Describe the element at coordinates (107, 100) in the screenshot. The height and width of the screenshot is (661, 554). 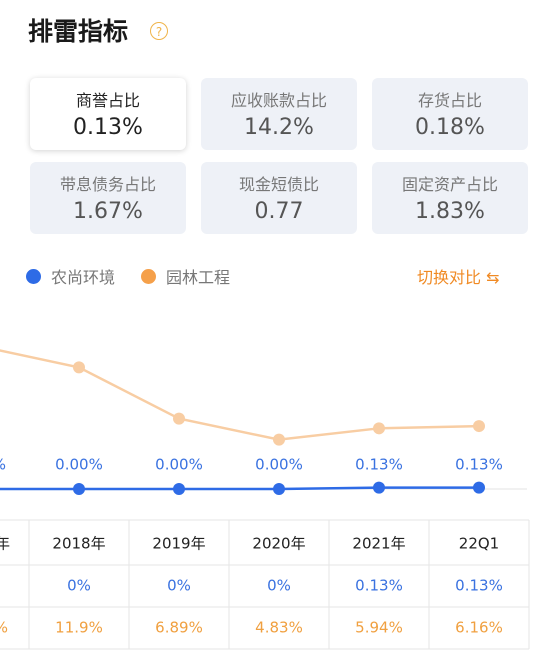
I see `metric-label: 商誉占比` at that location.